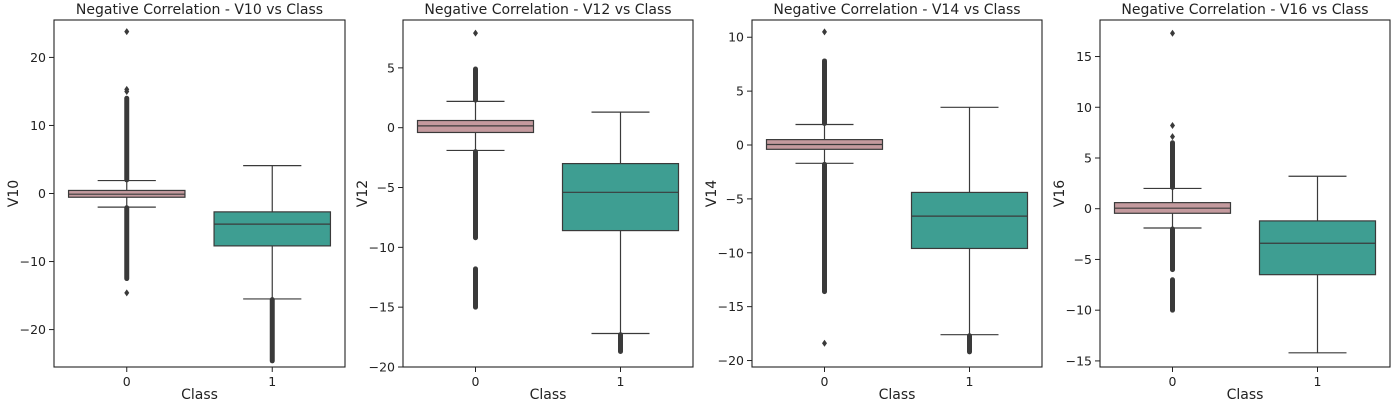 The image size is (1400, 412). What do you see at coordinates (896, 10) in the screenshot?
I see `chart-title: Negative Correlation - V14 vs Class` at bounding box center [896, 10].